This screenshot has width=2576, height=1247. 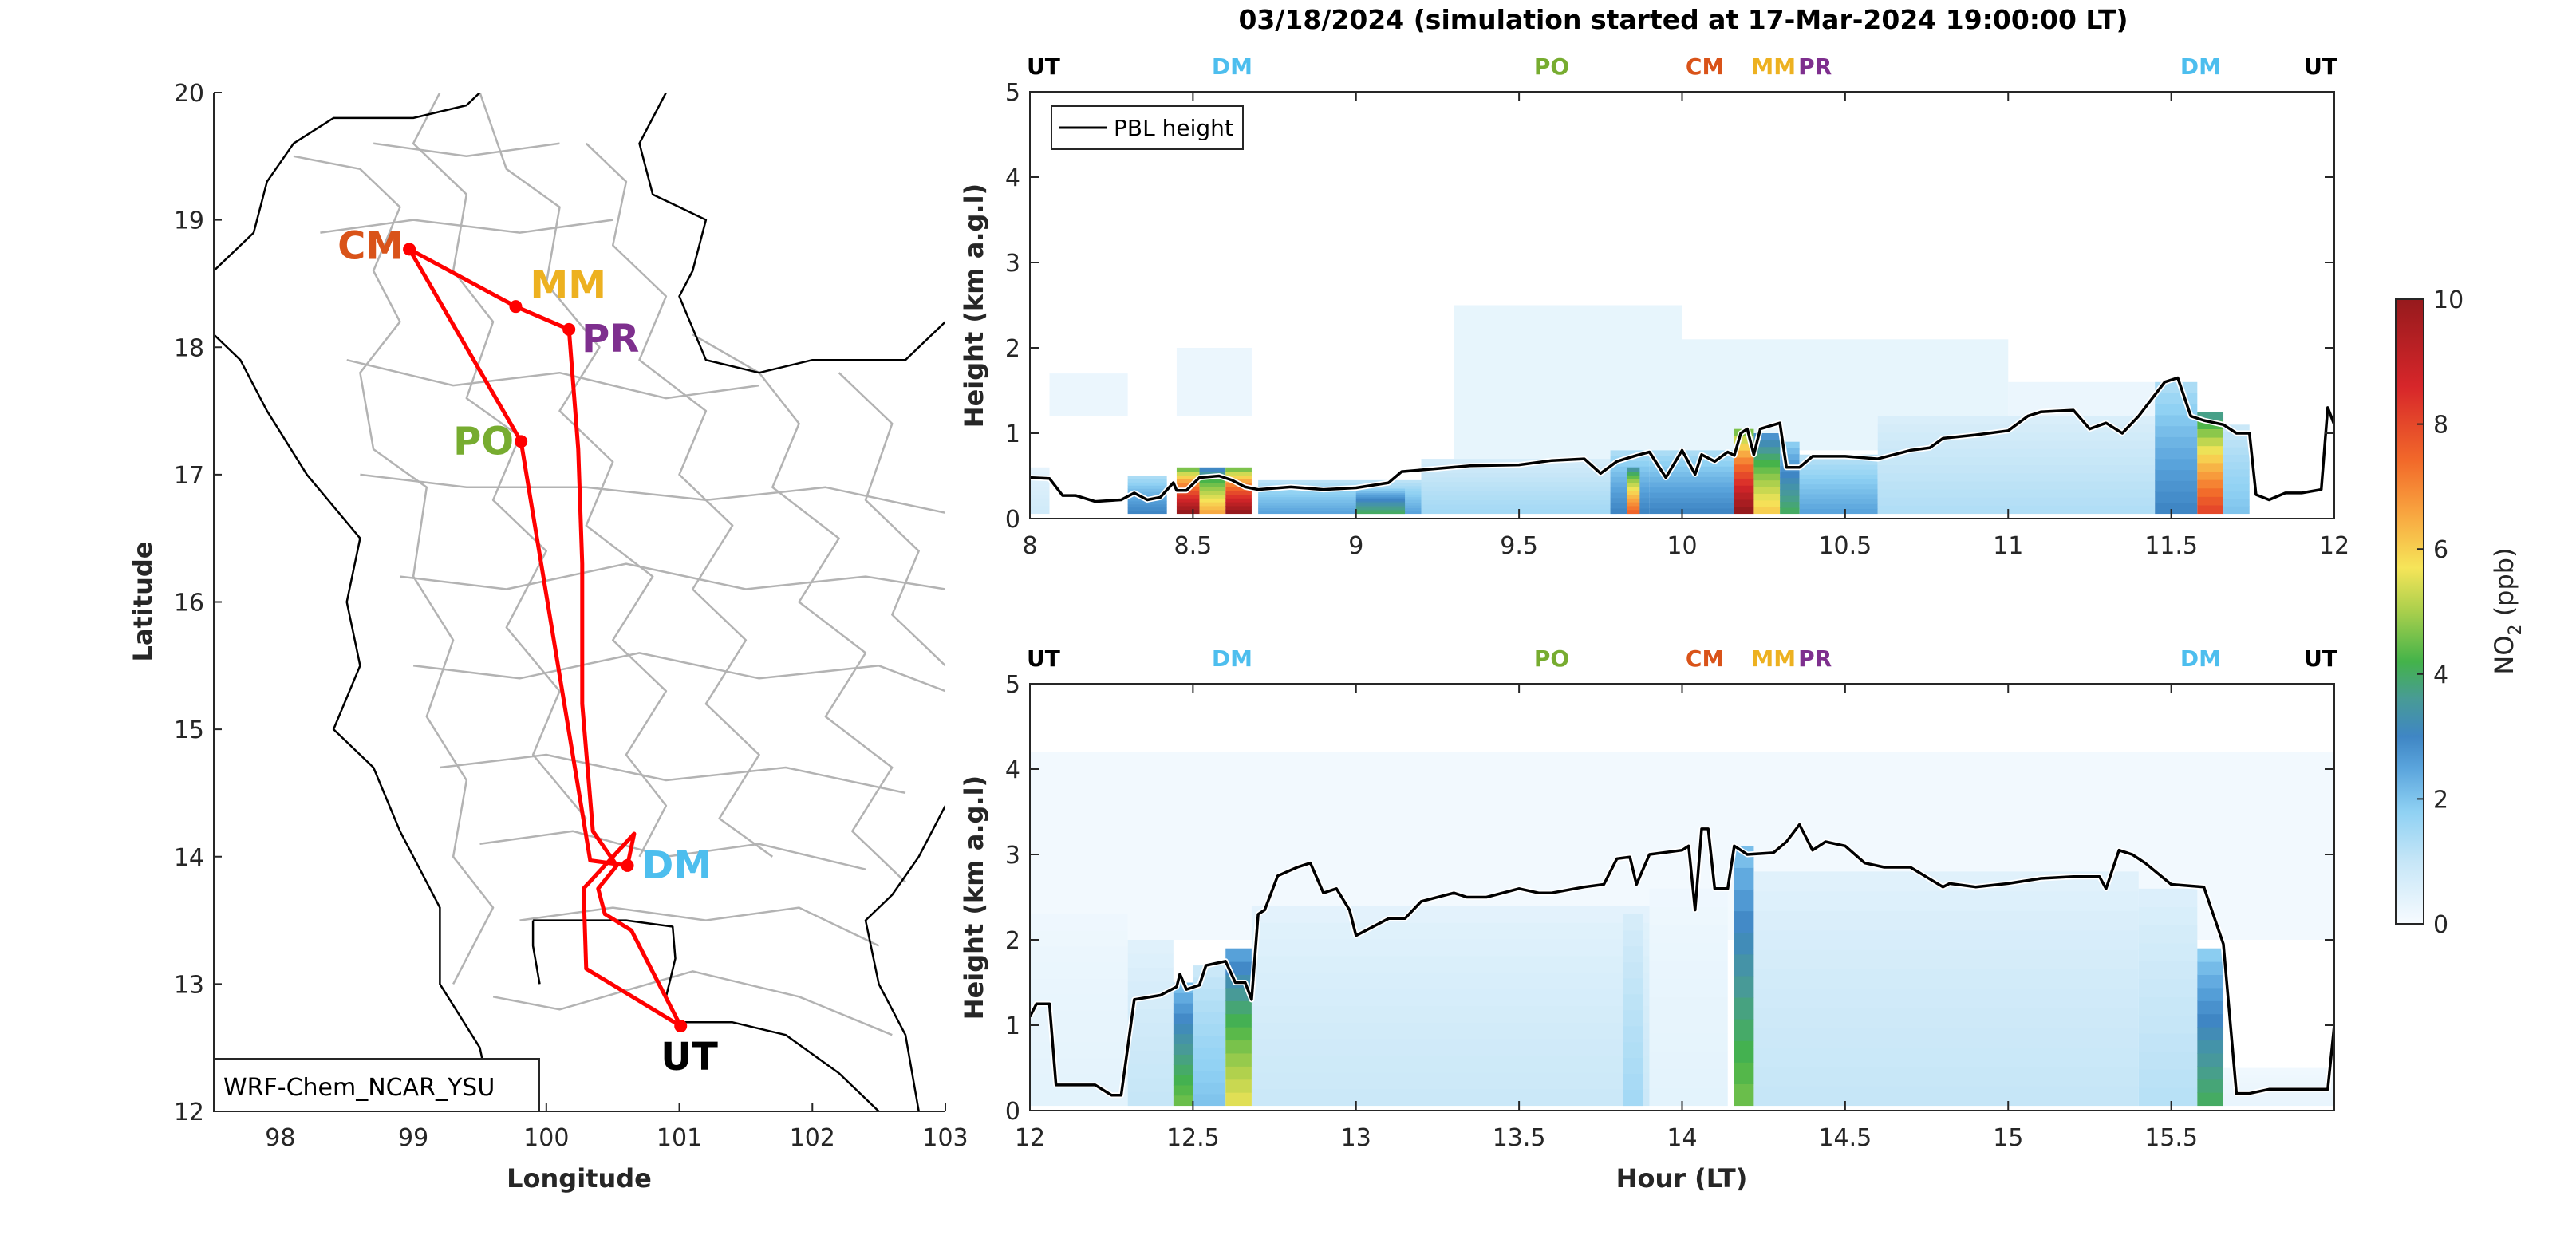 I want to click on map-site-labels: CM MM PR PO DM UT, so click(x=527, y=651).